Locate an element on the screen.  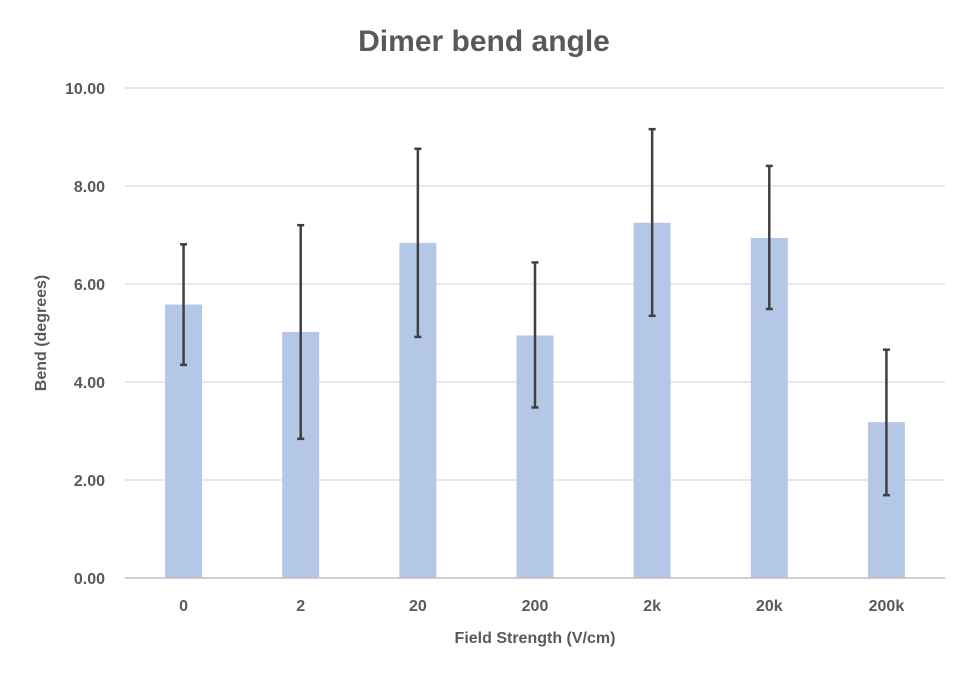
y-axis-tick-labels: 0.00 2.00 4.00 6.00 8.00 10.00 is located at coordinates (85, 334).